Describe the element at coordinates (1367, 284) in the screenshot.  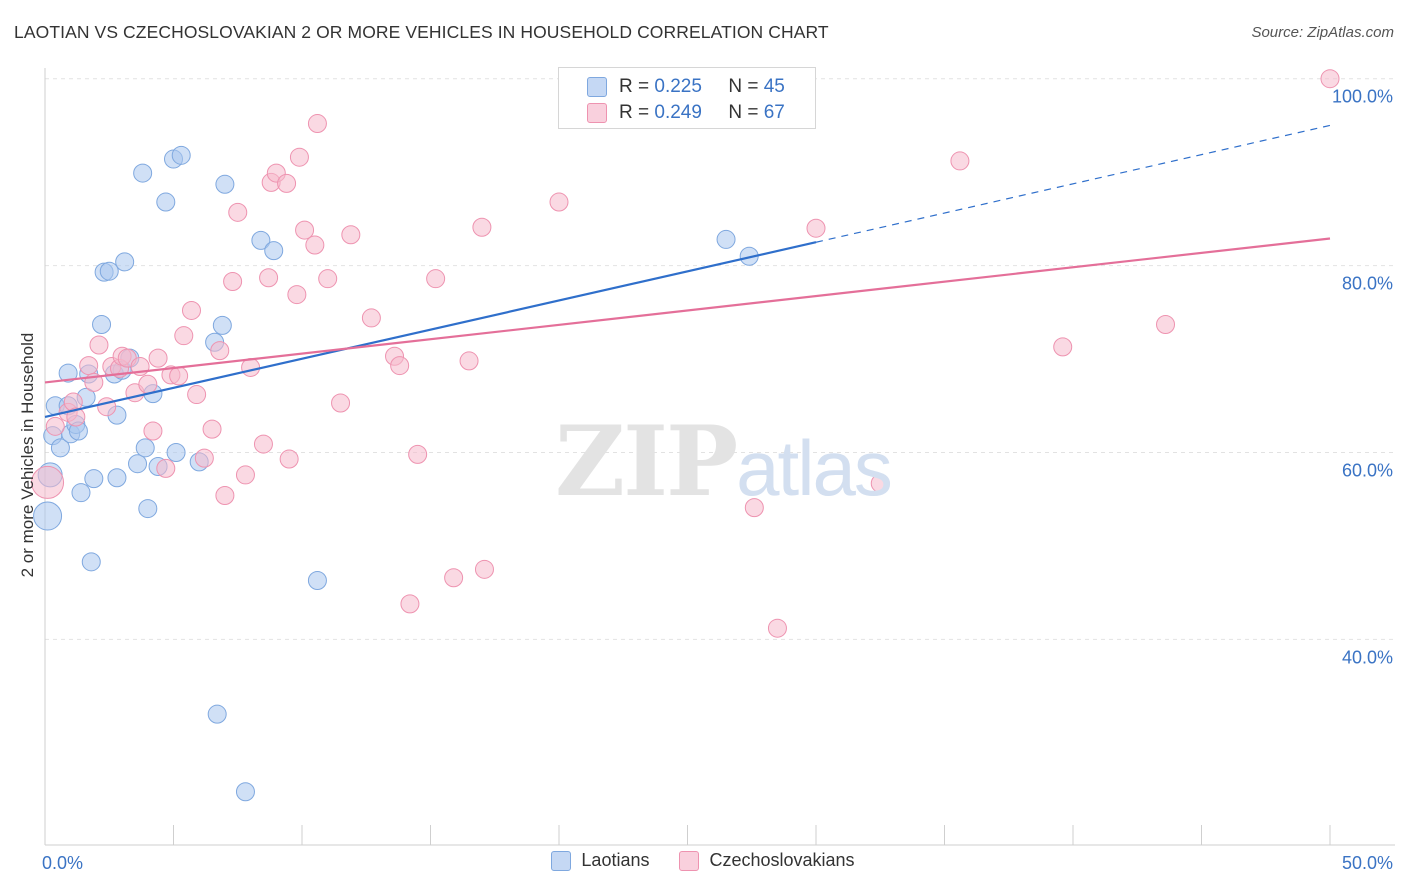
I see `y-tick-label: 80.0%` at that location.